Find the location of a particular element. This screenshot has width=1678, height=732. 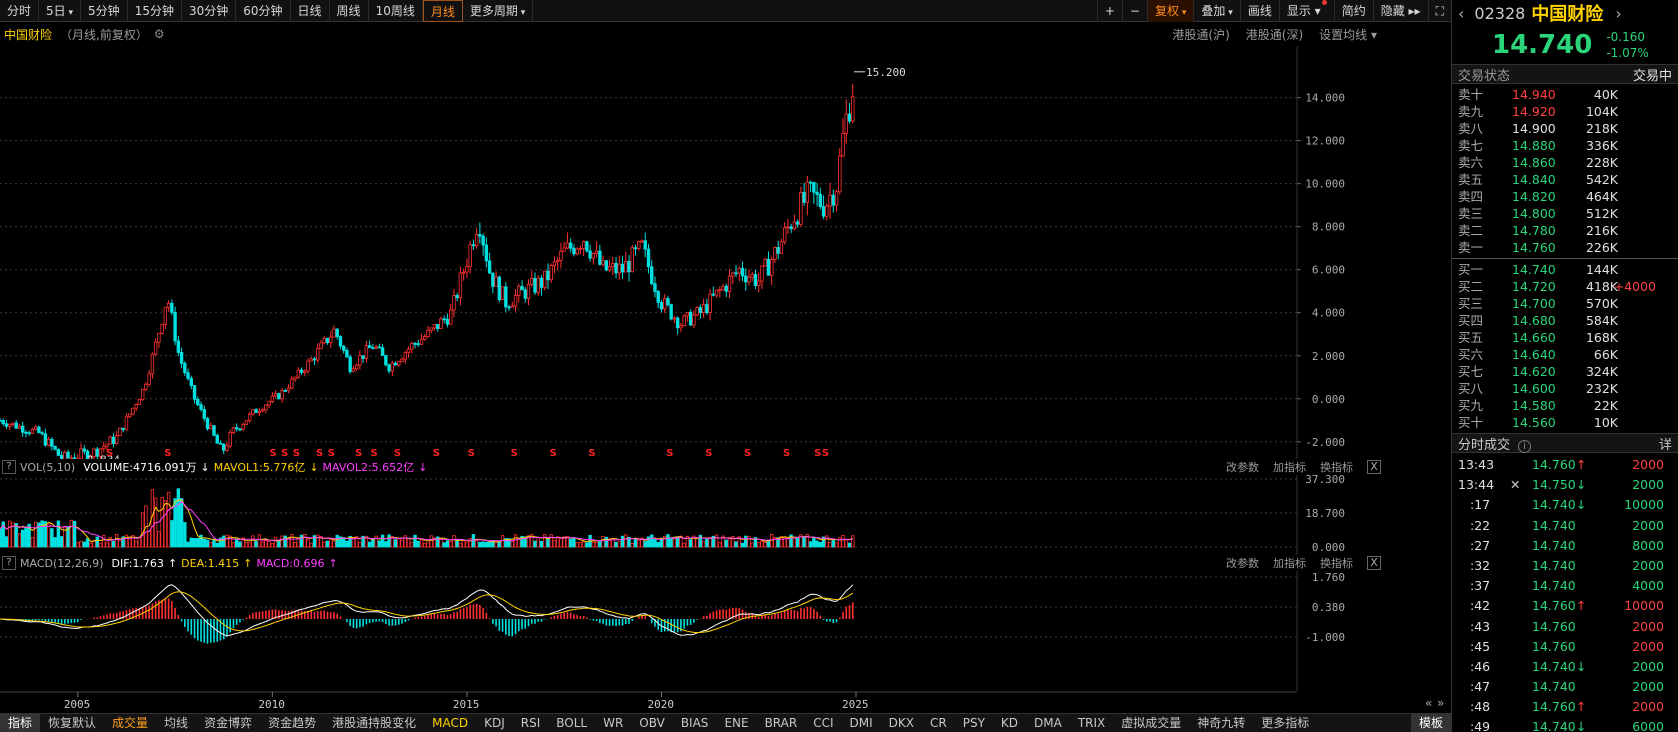

level-label: 卖六 is located at coordinates (1471, 162).